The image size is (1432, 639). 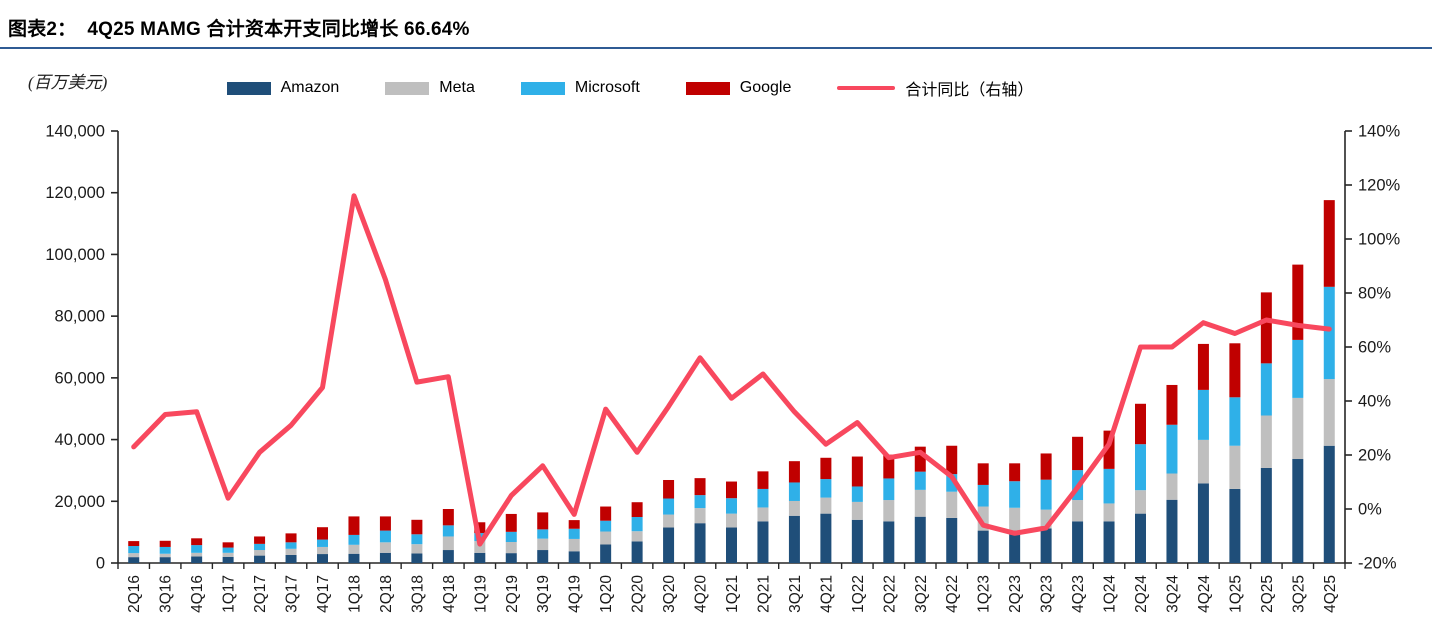 What do you see at coordinates (738, 88) in the screenshot?
I see `legend-item-google: Google` at bounding box center [738, 88].